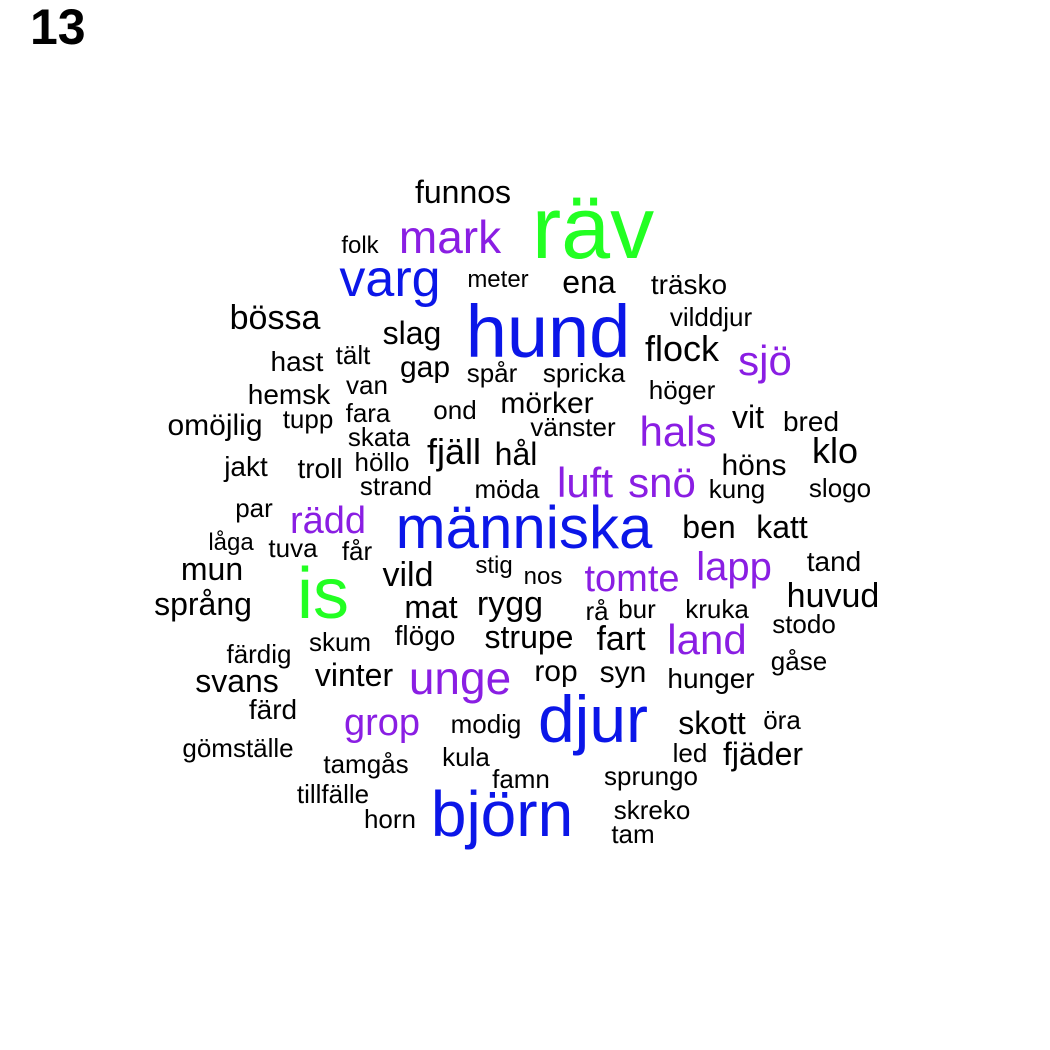  I want to click on word-51: strand, so click(396, 486).